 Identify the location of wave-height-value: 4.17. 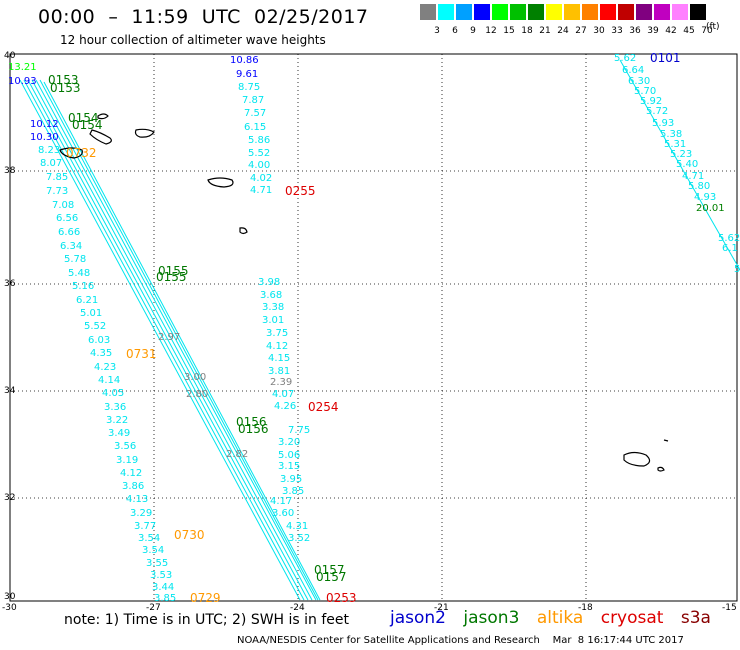
(281, 501).